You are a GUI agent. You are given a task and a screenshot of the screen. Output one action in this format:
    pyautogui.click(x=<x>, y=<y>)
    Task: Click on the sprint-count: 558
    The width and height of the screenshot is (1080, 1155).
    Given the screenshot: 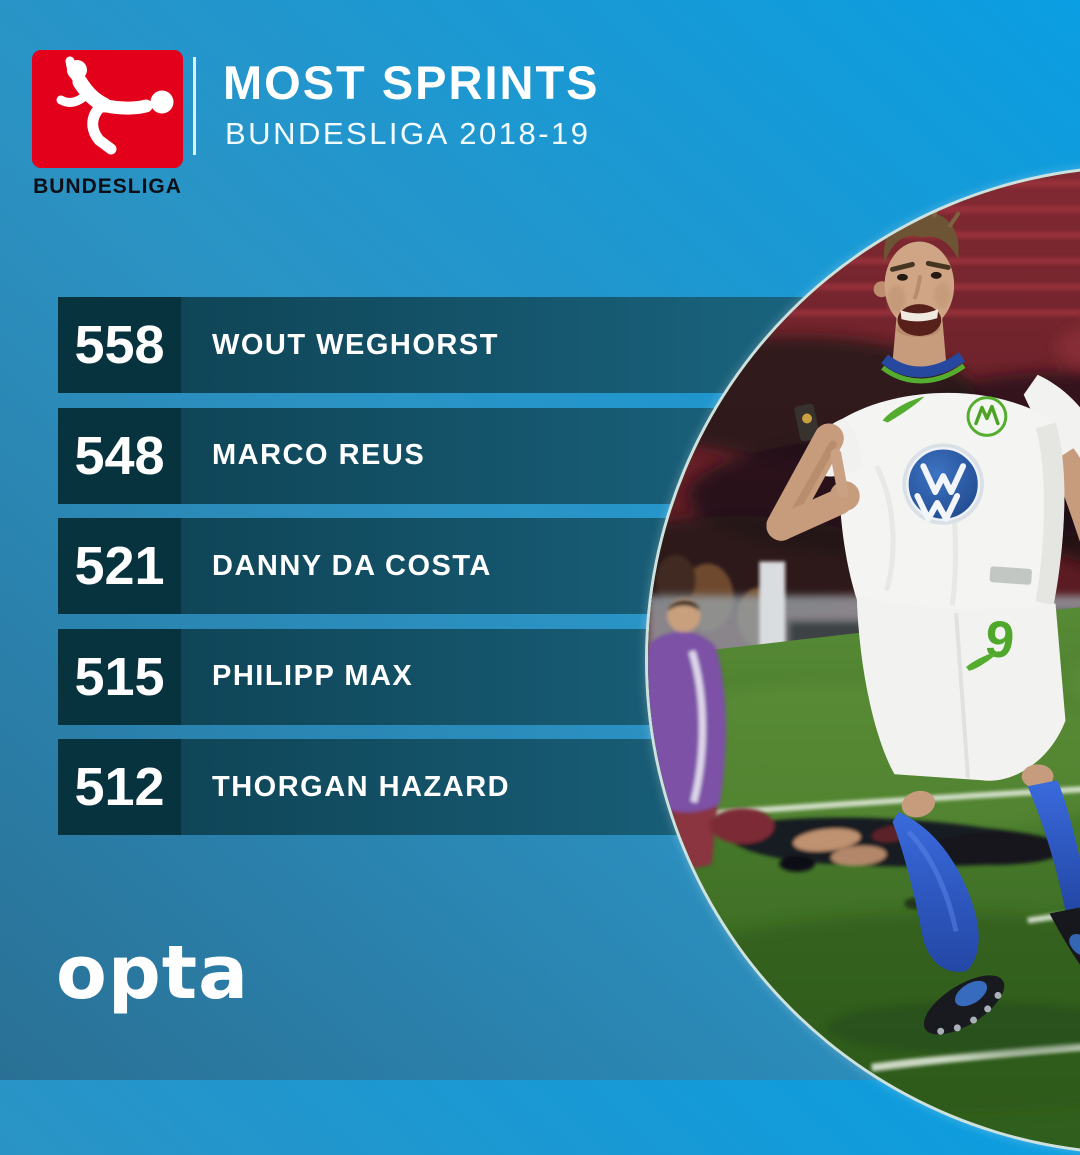 What is the action you would take?
    pyautogui.click(x=119, y=345)
    